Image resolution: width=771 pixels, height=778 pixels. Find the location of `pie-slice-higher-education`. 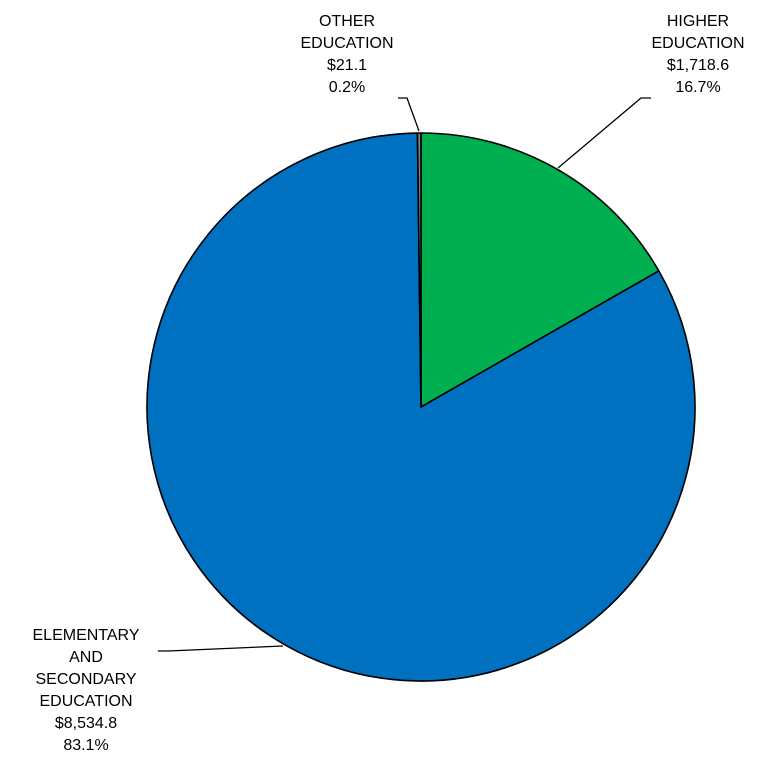

pie-slice-higher-education is located at coordinates (540, 270).